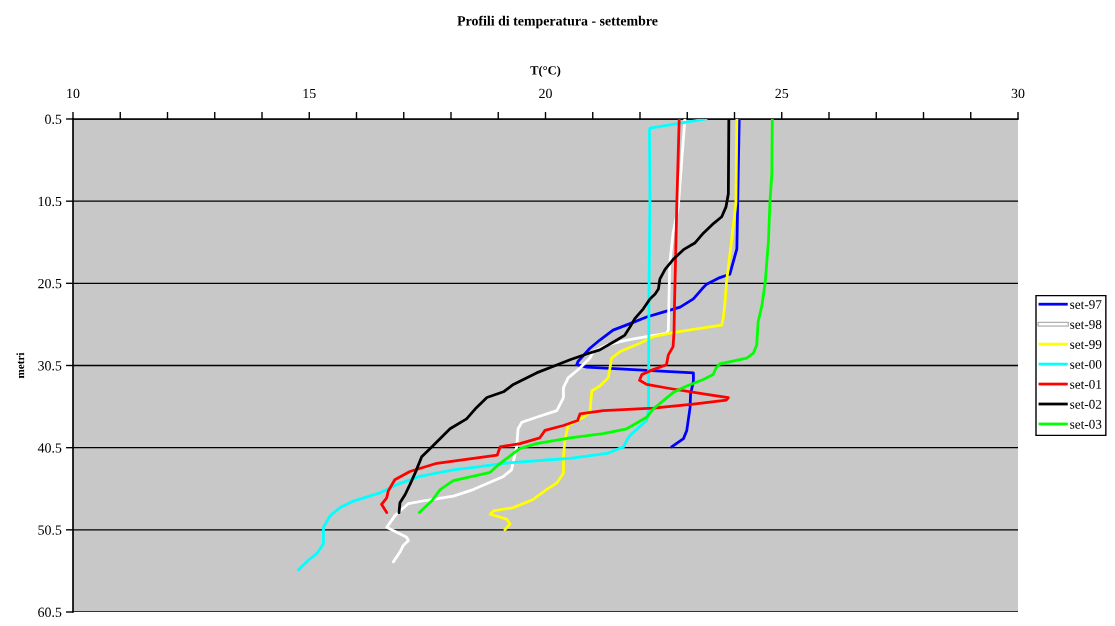 The height and width of the screenshot is (626, 1115). What do you see at coordinates (50, 612) in the screenshot?
I see `y-tick-label: 60.5` at bounding box center [50, 612].